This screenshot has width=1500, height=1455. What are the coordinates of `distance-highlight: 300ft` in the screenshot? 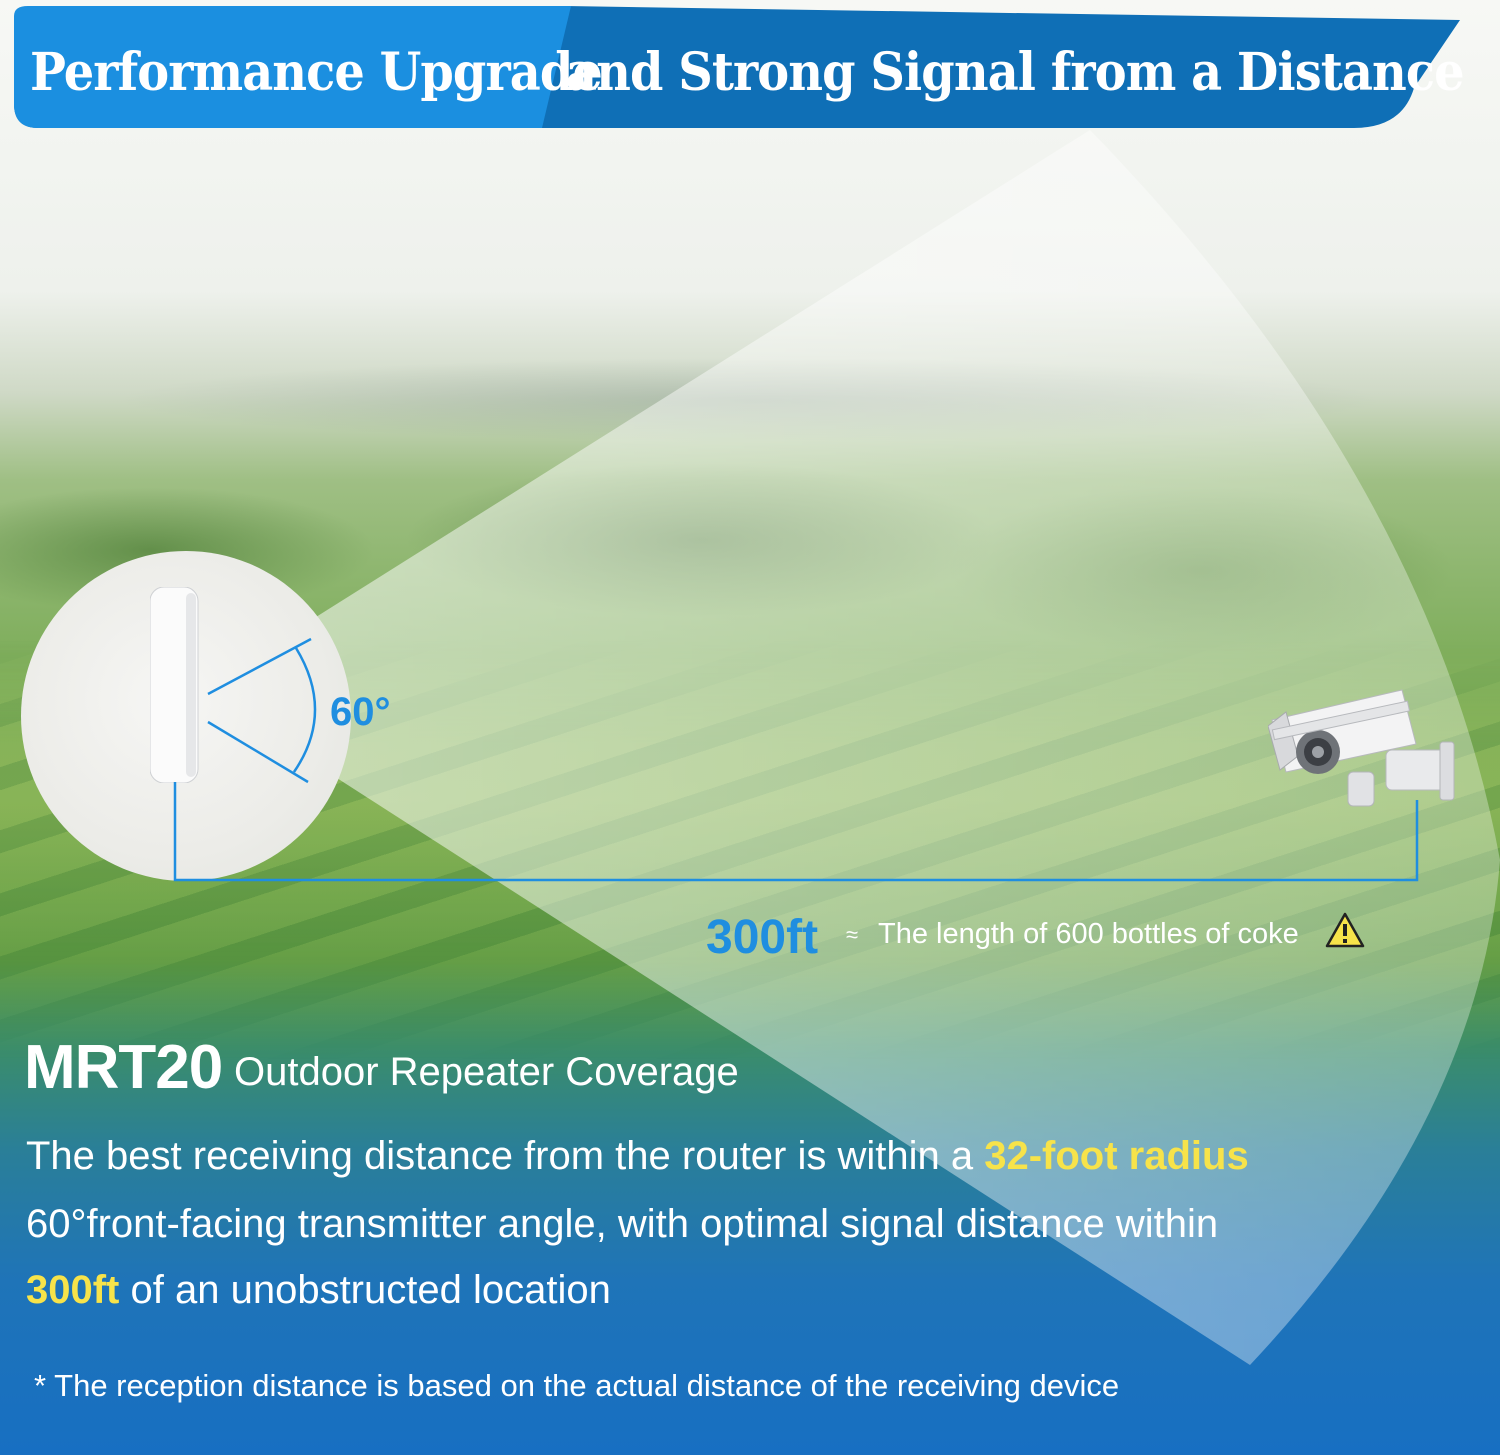 It's located at (73, 1290).